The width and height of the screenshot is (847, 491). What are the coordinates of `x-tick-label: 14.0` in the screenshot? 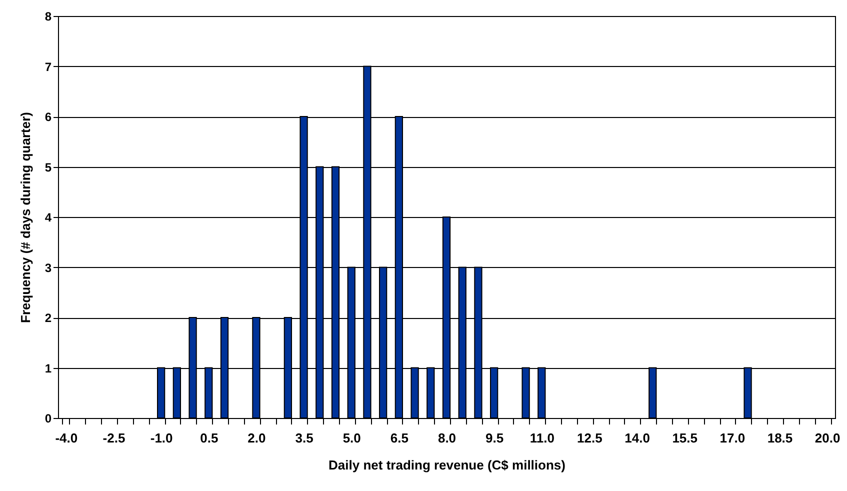 It's located at (637, 438).